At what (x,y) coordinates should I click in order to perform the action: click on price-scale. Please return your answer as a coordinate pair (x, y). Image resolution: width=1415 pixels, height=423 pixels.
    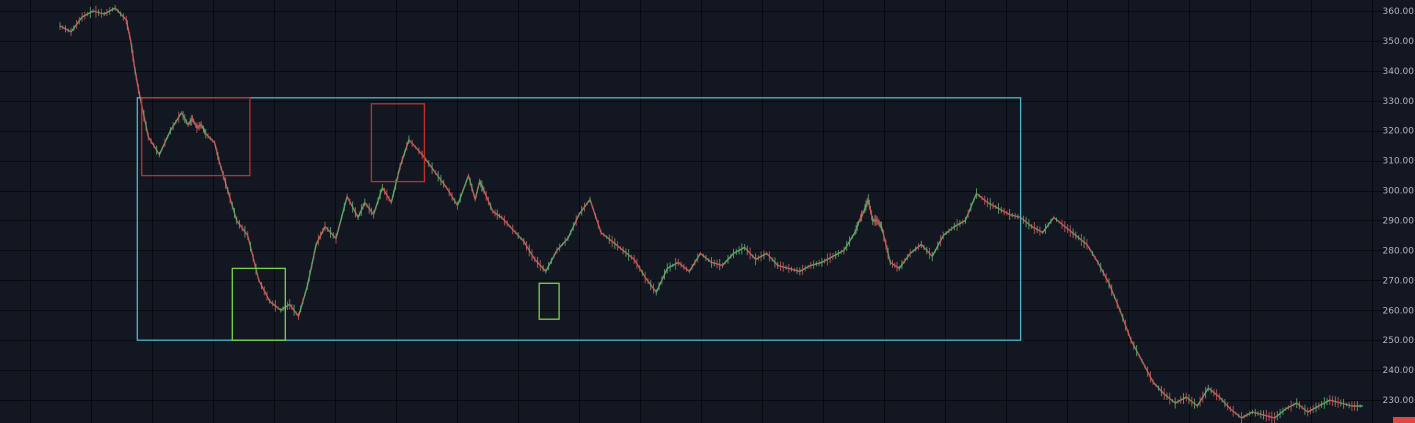
    Looking at the image, I should click on (1400, 211).